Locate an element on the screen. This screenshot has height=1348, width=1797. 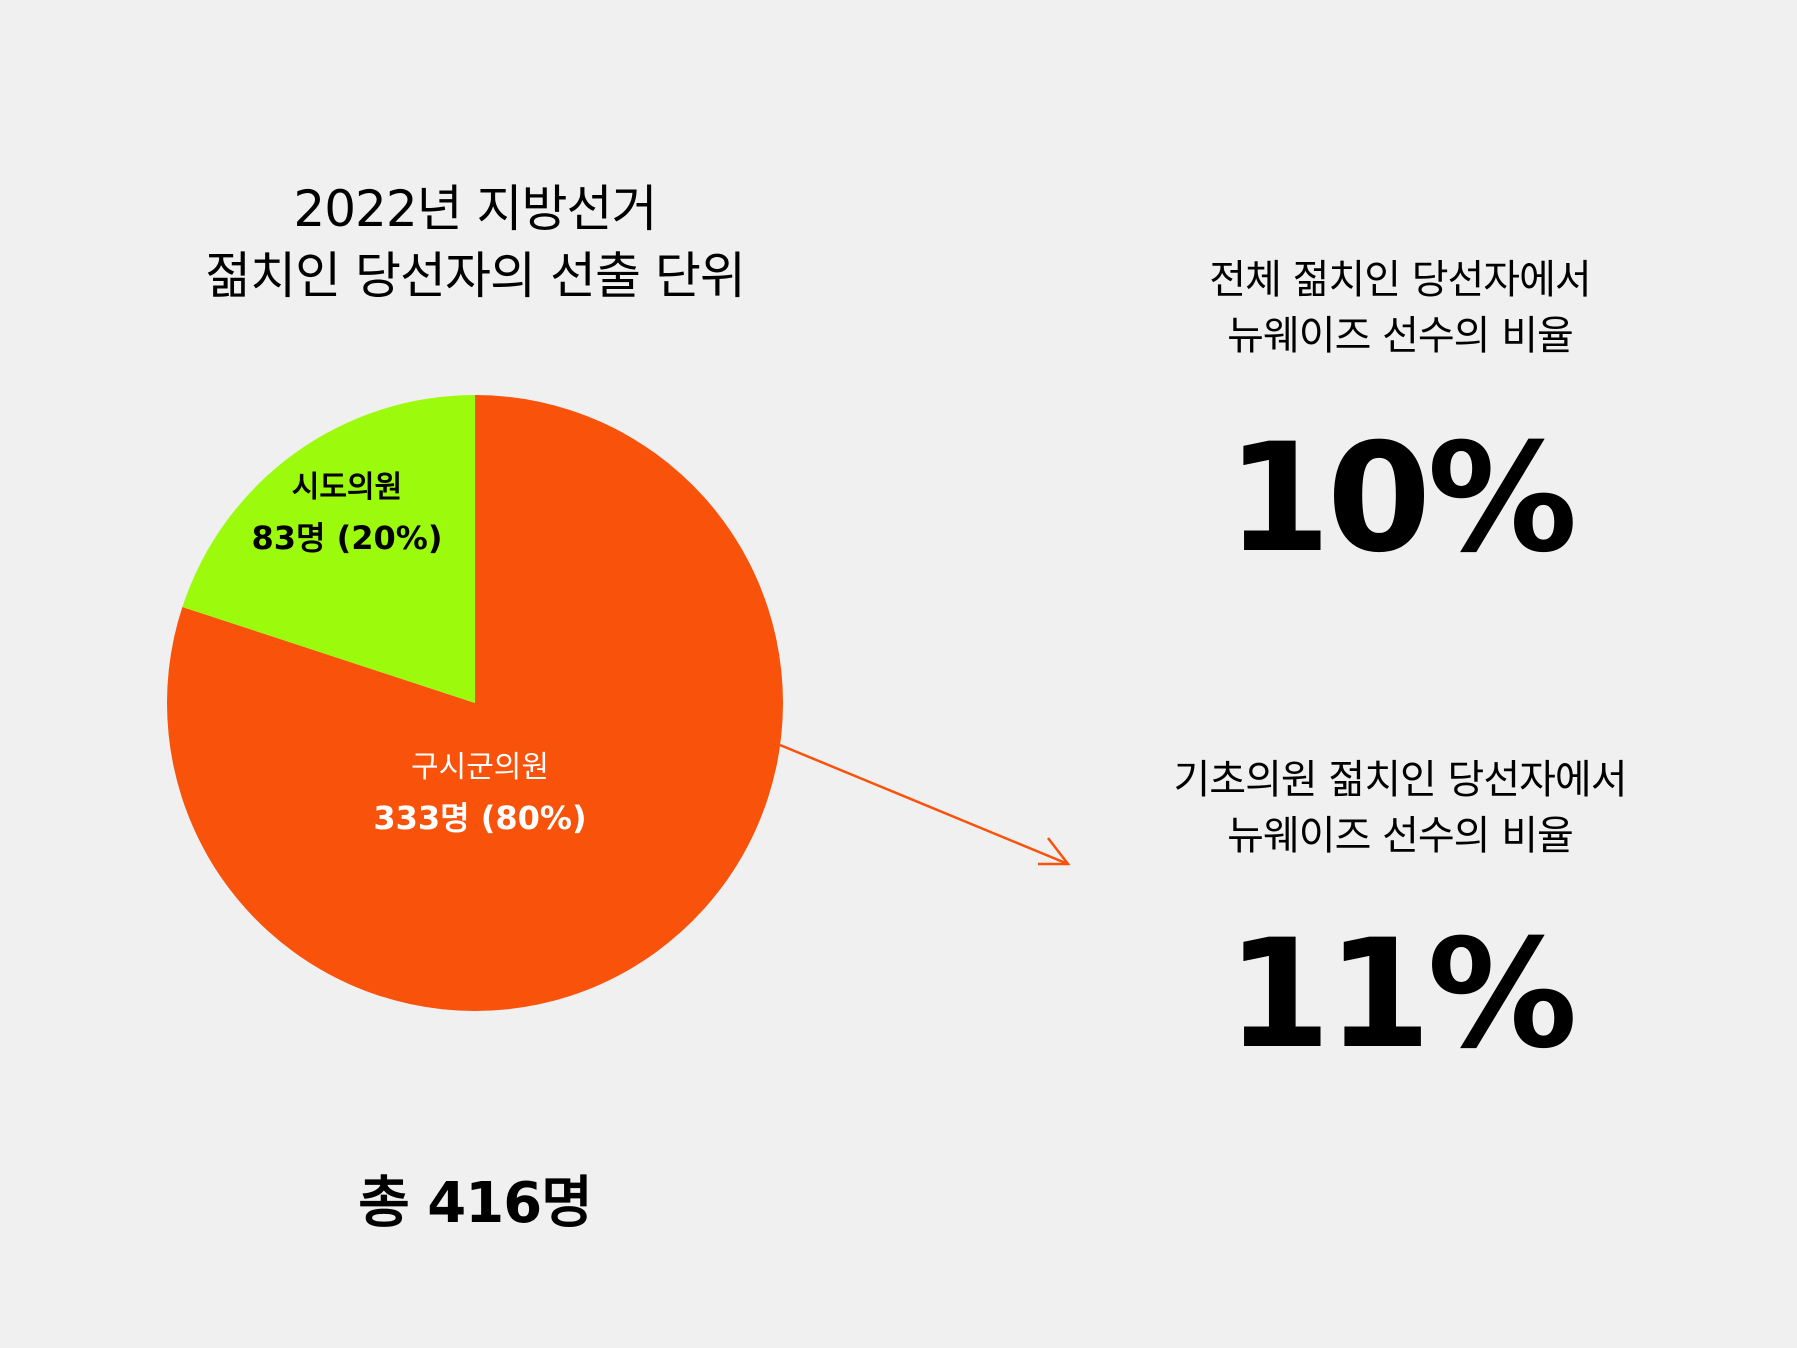
stat-basic-council: 기초의원 젊치인 당선자에서 뉴웨이즈 선수의 비율 11% is located at coordinates (1400, 911).